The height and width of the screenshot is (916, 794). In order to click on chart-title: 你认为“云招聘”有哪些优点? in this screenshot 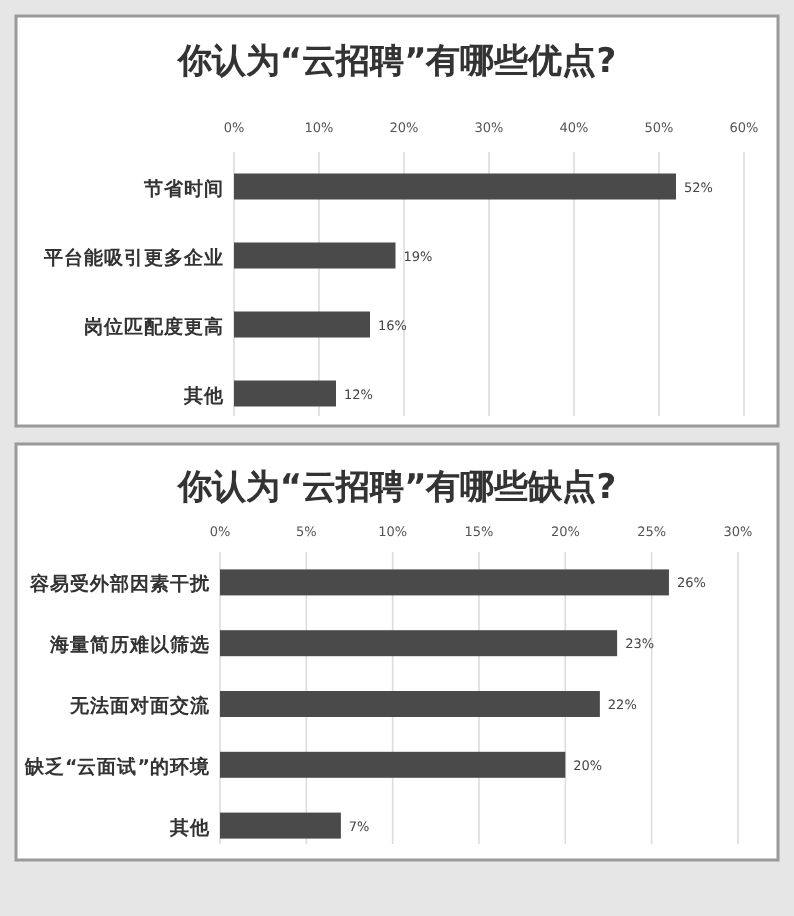, I will do `click(396, 62)`.